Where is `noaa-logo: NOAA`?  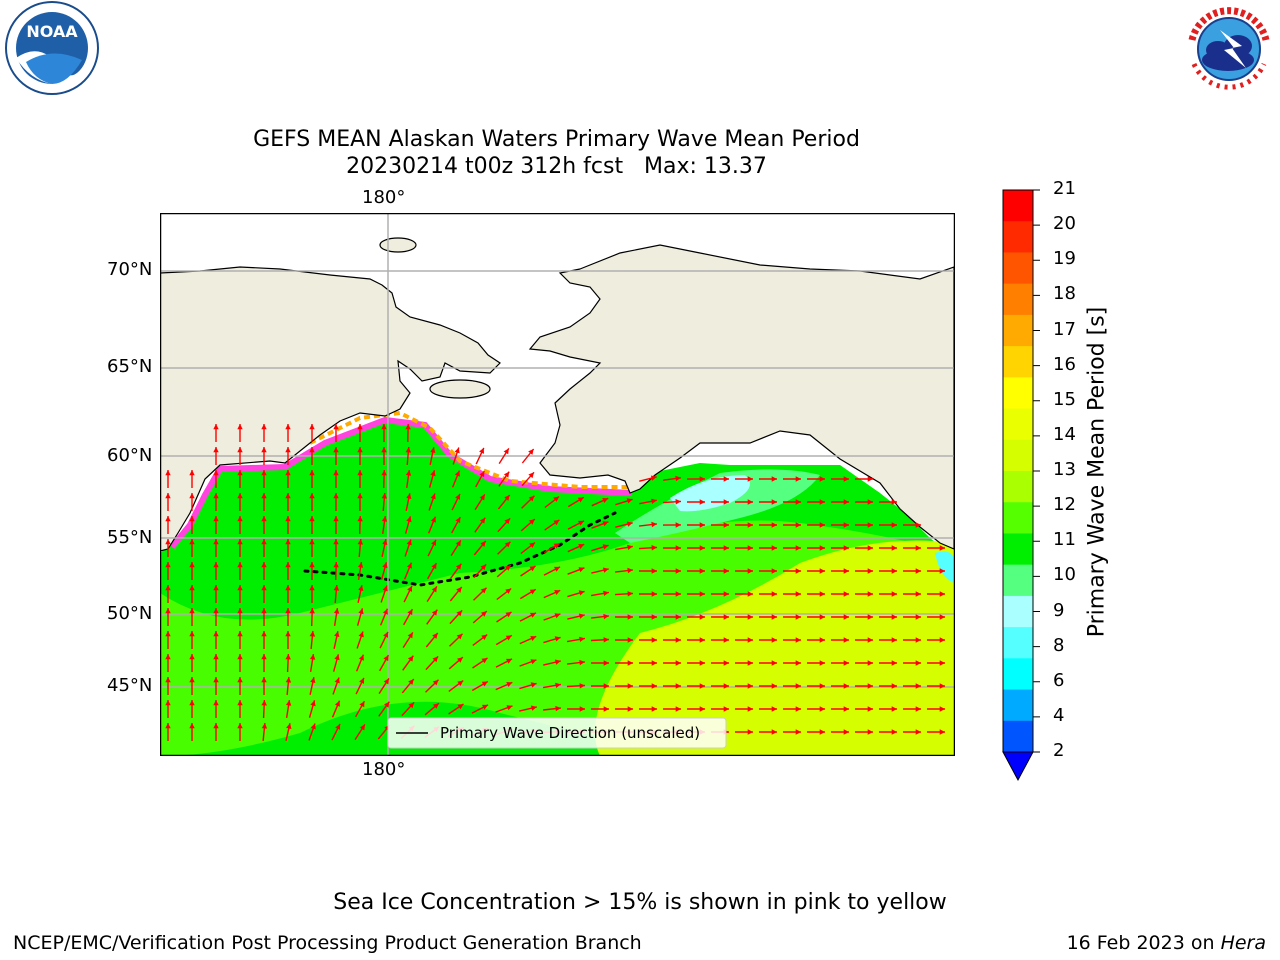
noaa-logo: NOAA is located at coordinates (52, 48).